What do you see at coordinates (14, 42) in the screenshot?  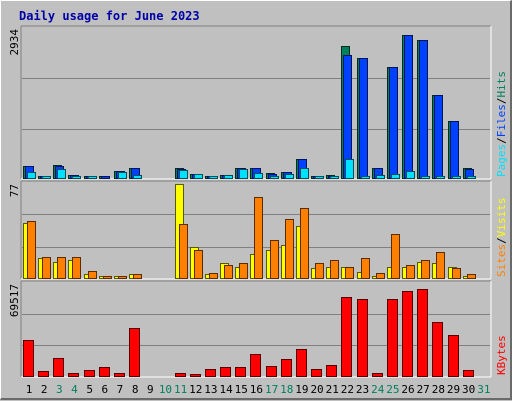 I see `y-max-label: 2934` at bounding box center [14, 42].